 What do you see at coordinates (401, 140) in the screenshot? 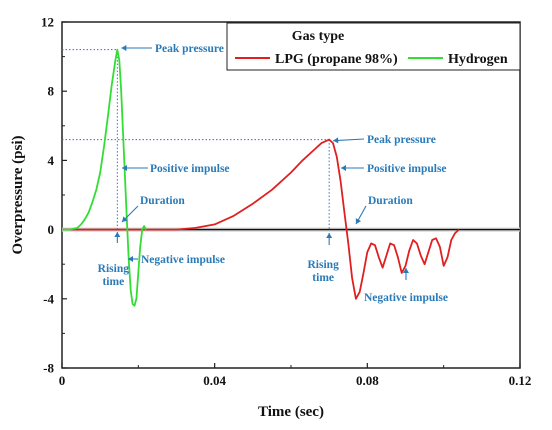
I see `l-peak-pressure-label: Peak pressure` at bounding box center [401, 140].